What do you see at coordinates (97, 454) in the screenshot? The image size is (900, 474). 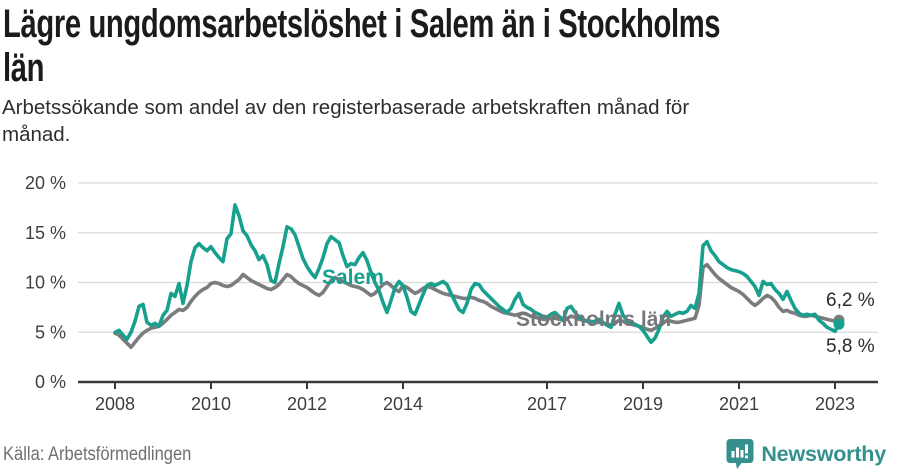 I see `source-caption: Källa: Arbetsförmedlingen` at bounding box center [97, 454].